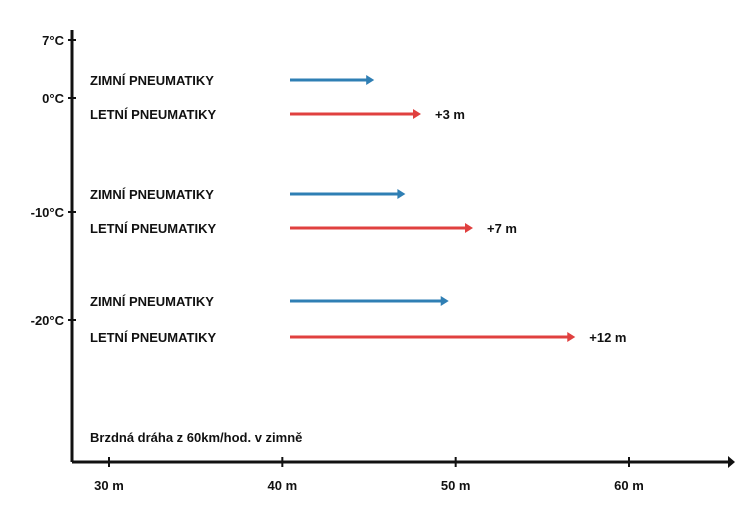  Describe the element at coordinates (53, 40) in the screenshot. I see `y-tick-label: 7°C` at that location.